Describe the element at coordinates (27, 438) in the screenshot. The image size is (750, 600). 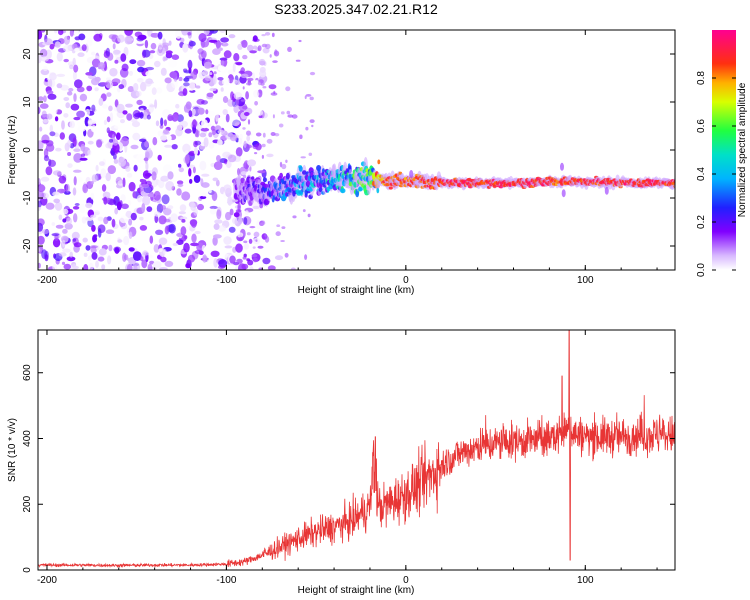
I see `y-tick-label: 400` at that location.